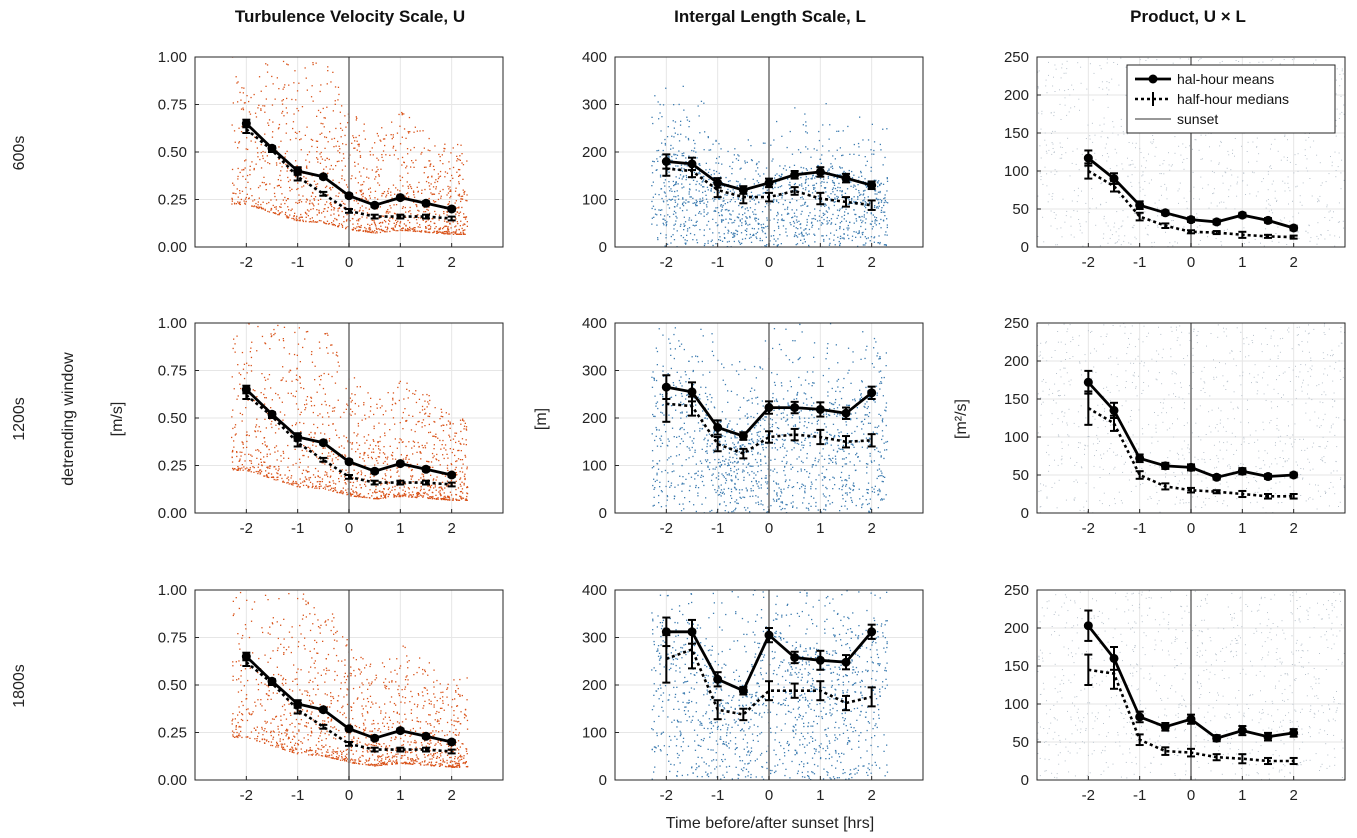  What do you see at coordinates (1016, 133) in the screenshot?
I see `y-tick-label: 150` at bounding box center [1016, 133].